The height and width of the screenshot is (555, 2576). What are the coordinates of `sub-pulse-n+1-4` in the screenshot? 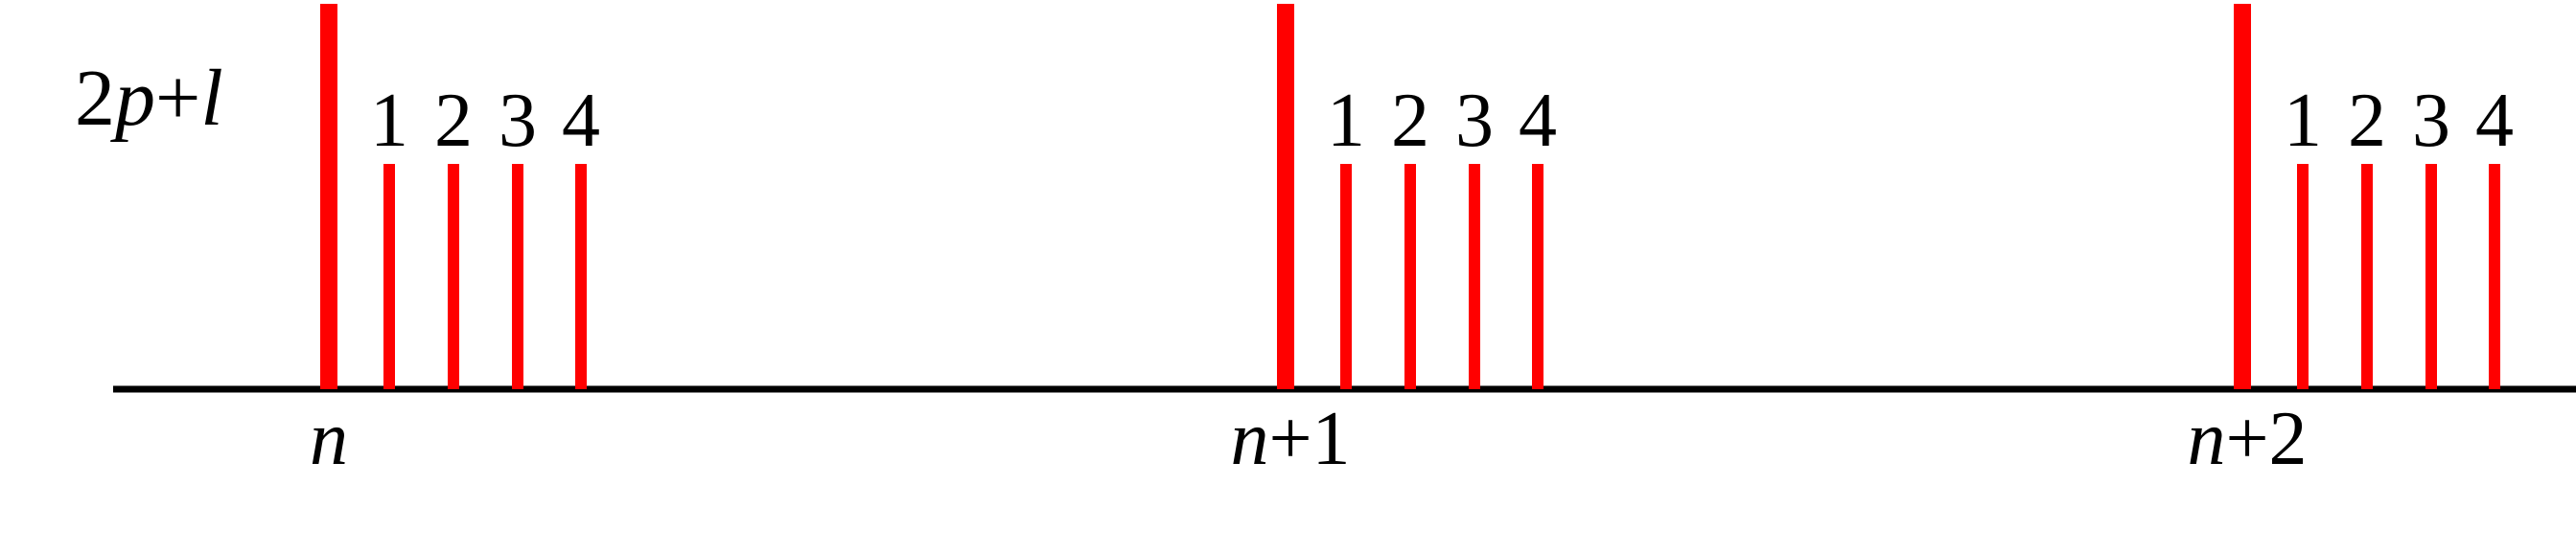 It's located at (1538, 276).